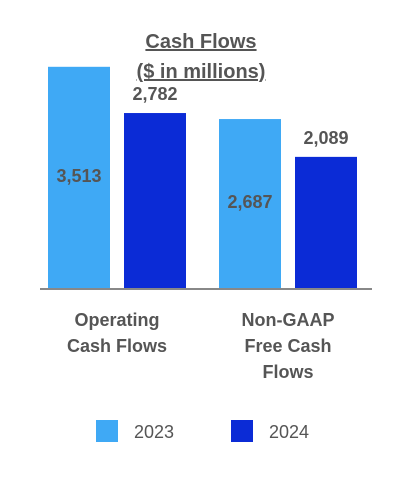 Image resolution: width=402 pixels, height=480 pixels. Describe the element at coordinates (200, 42) in the screenshot. I see `chart-title: Cash Flows` at that location.